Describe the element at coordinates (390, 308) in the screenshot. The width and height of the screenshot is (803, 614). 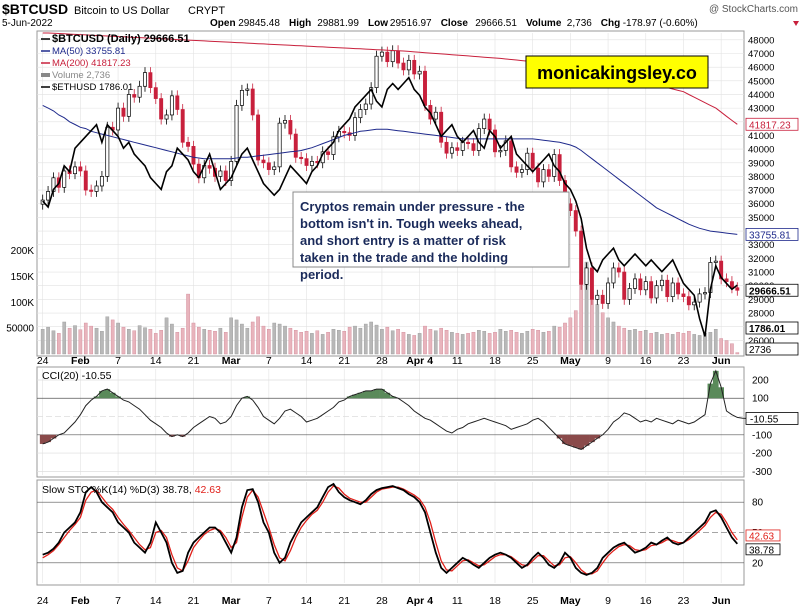
I see `volume-bars` at that location.